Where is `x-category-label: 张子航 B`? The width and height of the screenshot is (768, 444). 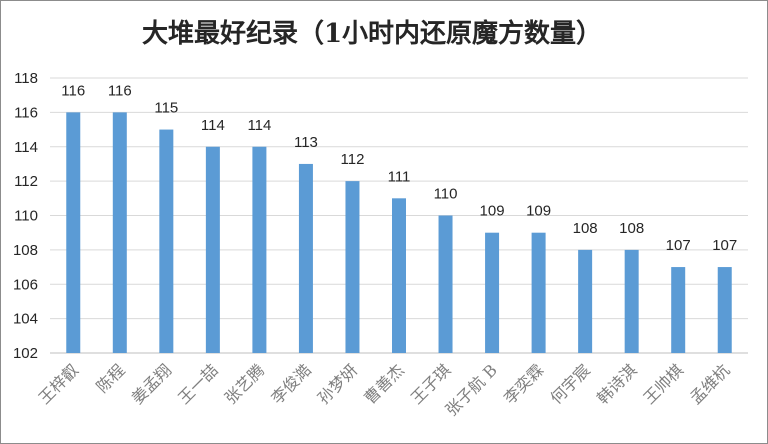
x-category-label: 张子航 B is located at coordinates (471, 389).